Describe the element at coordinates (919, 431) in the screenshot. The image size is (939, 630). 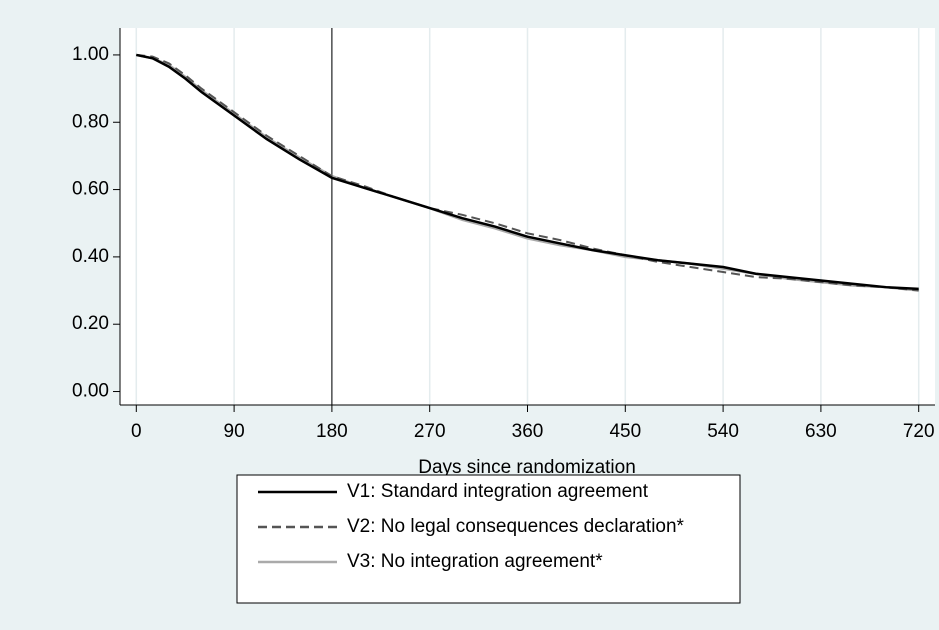
I see `x-tick-label: 720` at that location.